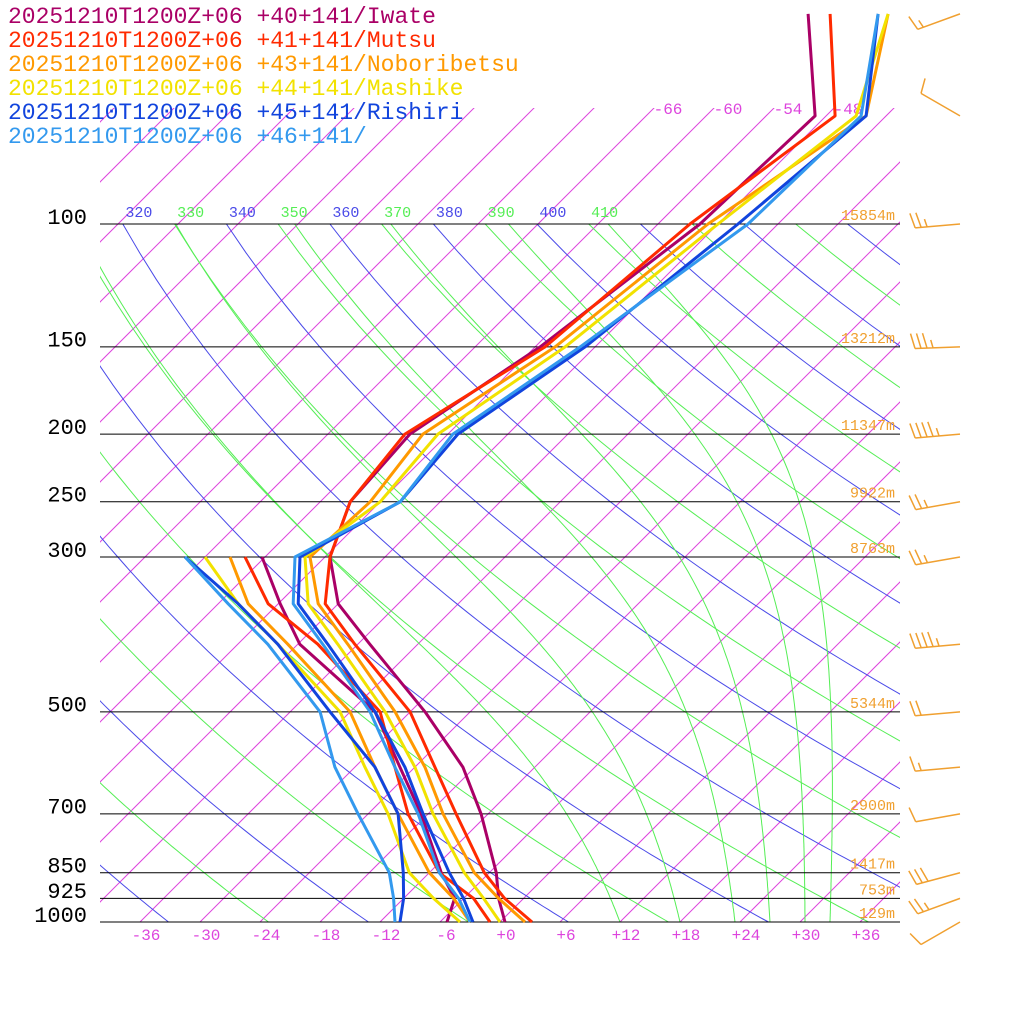 The height and width of the screenshot is (1024, 1024). What do you see at coordinates (746, 936) in the screenshot?
I see `x-tick-label: +24` at bounding box center [746, 936].